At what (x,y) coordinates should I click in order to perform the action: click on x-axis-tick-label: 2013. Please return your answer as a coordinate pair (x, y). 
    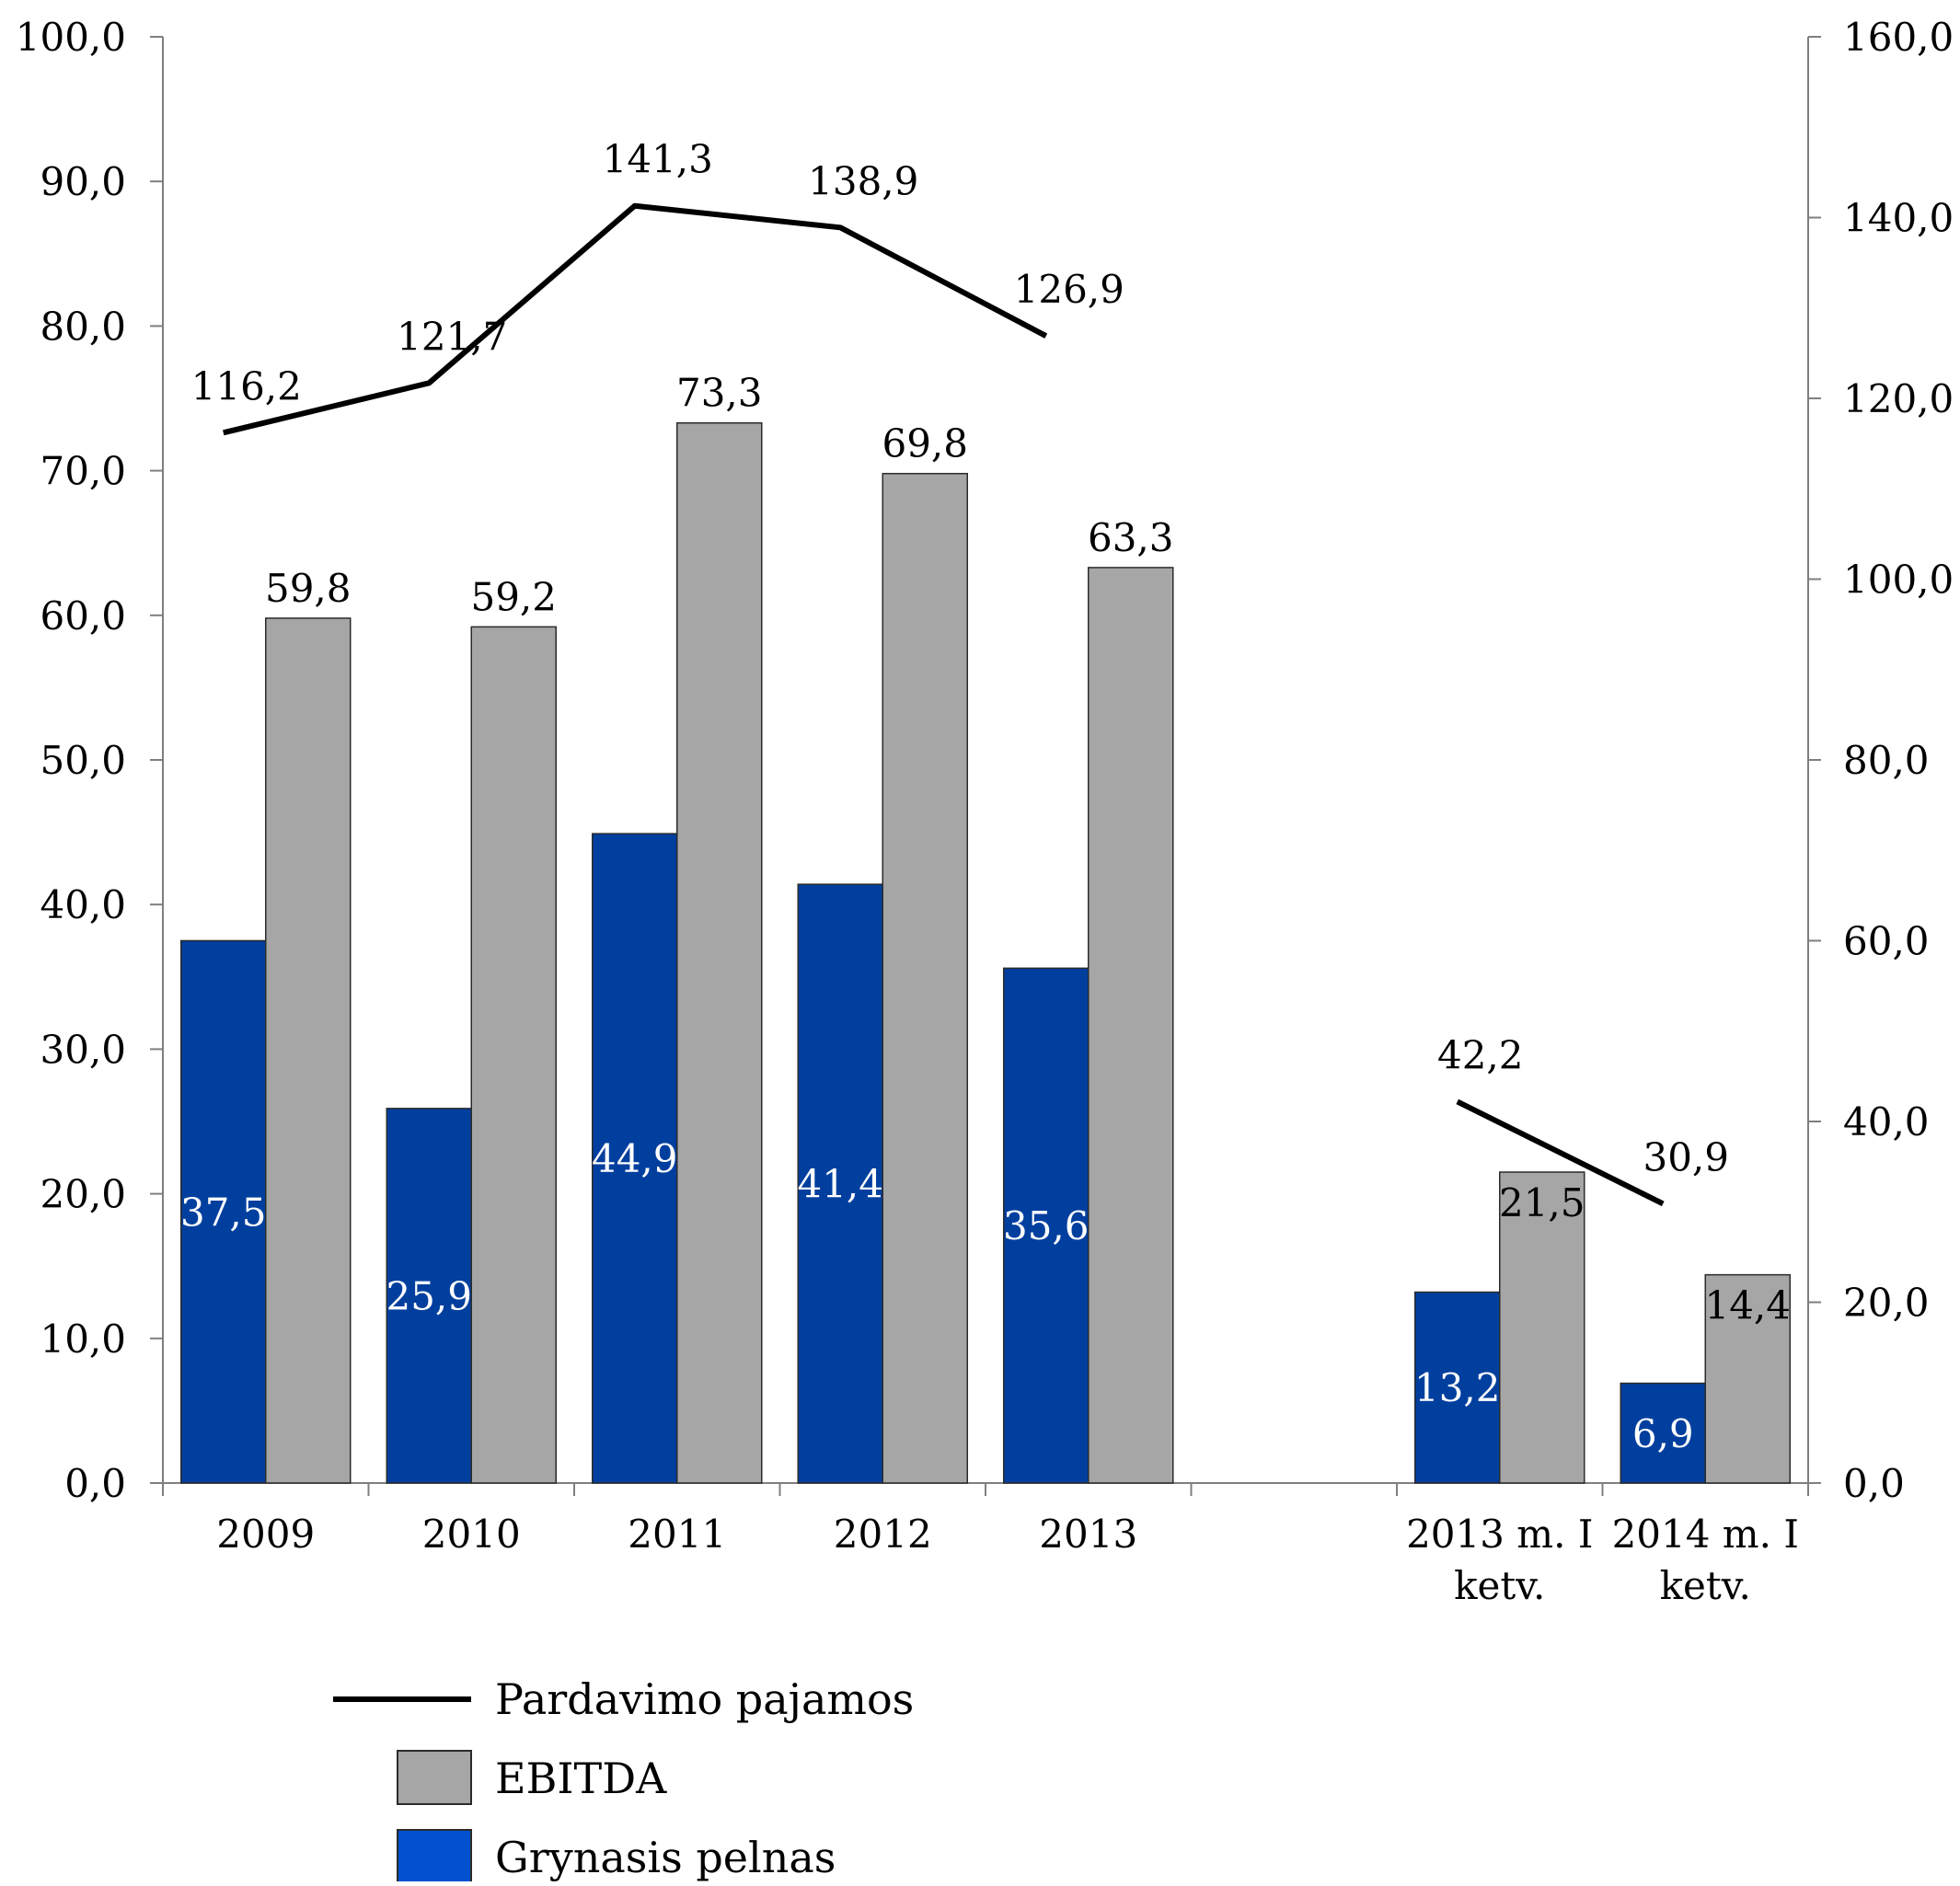
    Looking at the image, I should click on (1088, 1534).